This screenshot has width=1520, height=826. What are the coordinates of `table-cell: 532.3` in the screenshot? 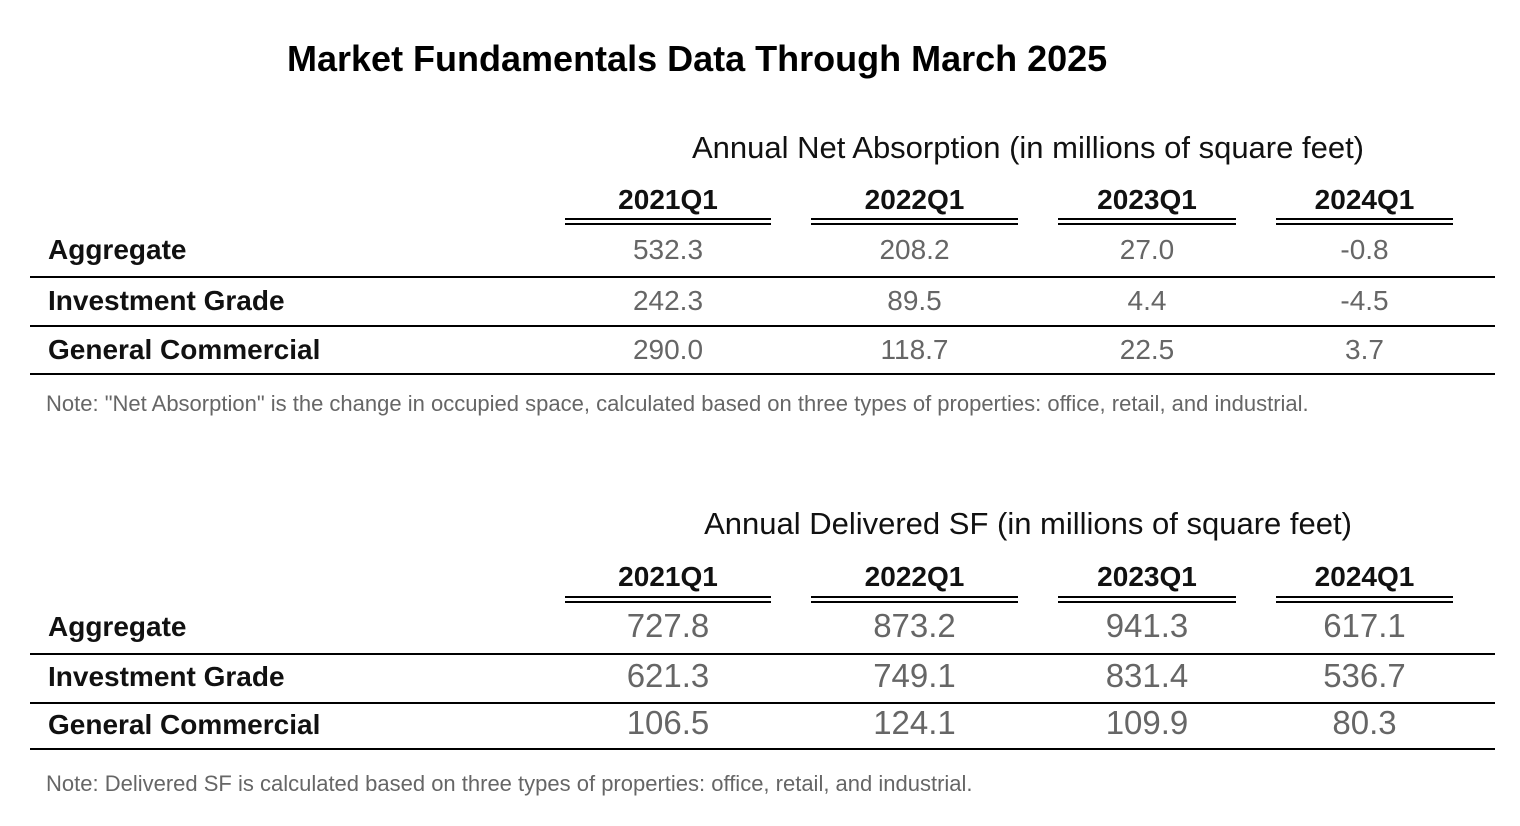 It's located at (668, 249).